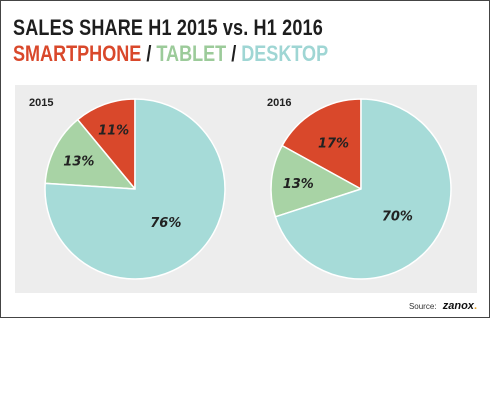  I want to click on pie-2015-label-smartphone: 11%, so click(113, 131).